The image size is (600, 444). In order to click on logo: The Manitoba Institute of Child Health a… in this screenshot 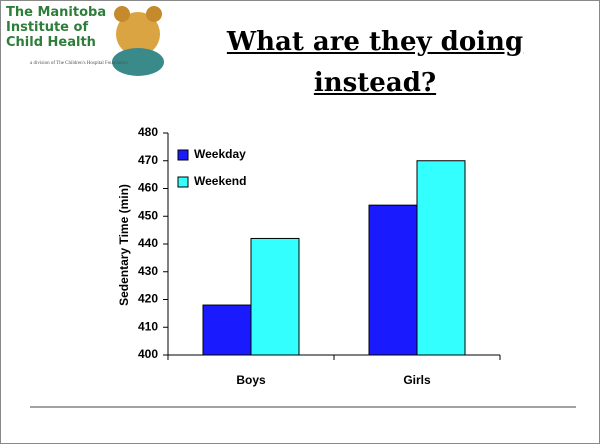, I will do `click(88, 40)`.